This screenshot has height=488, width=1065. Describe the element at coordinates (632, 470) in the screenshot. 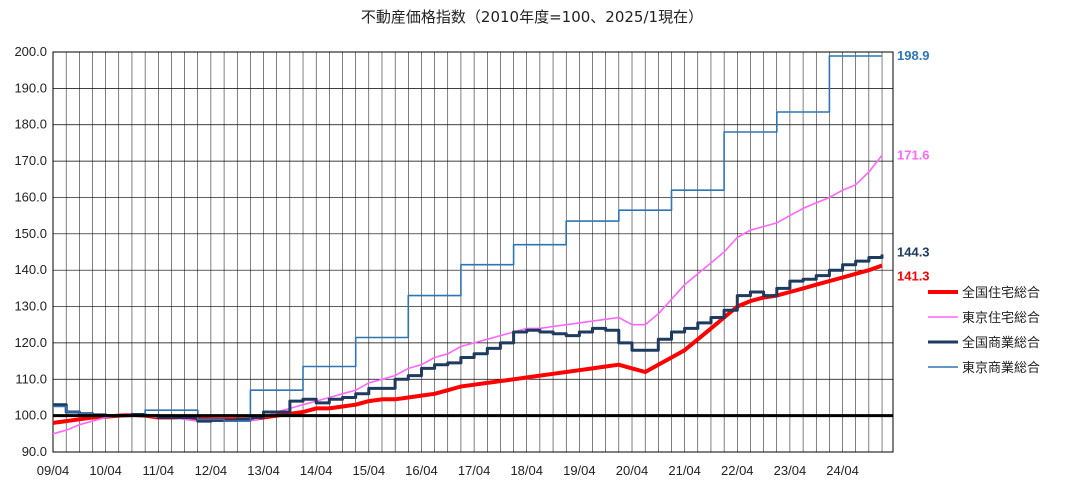

I see `x-tick-label: 20/04` at that location.